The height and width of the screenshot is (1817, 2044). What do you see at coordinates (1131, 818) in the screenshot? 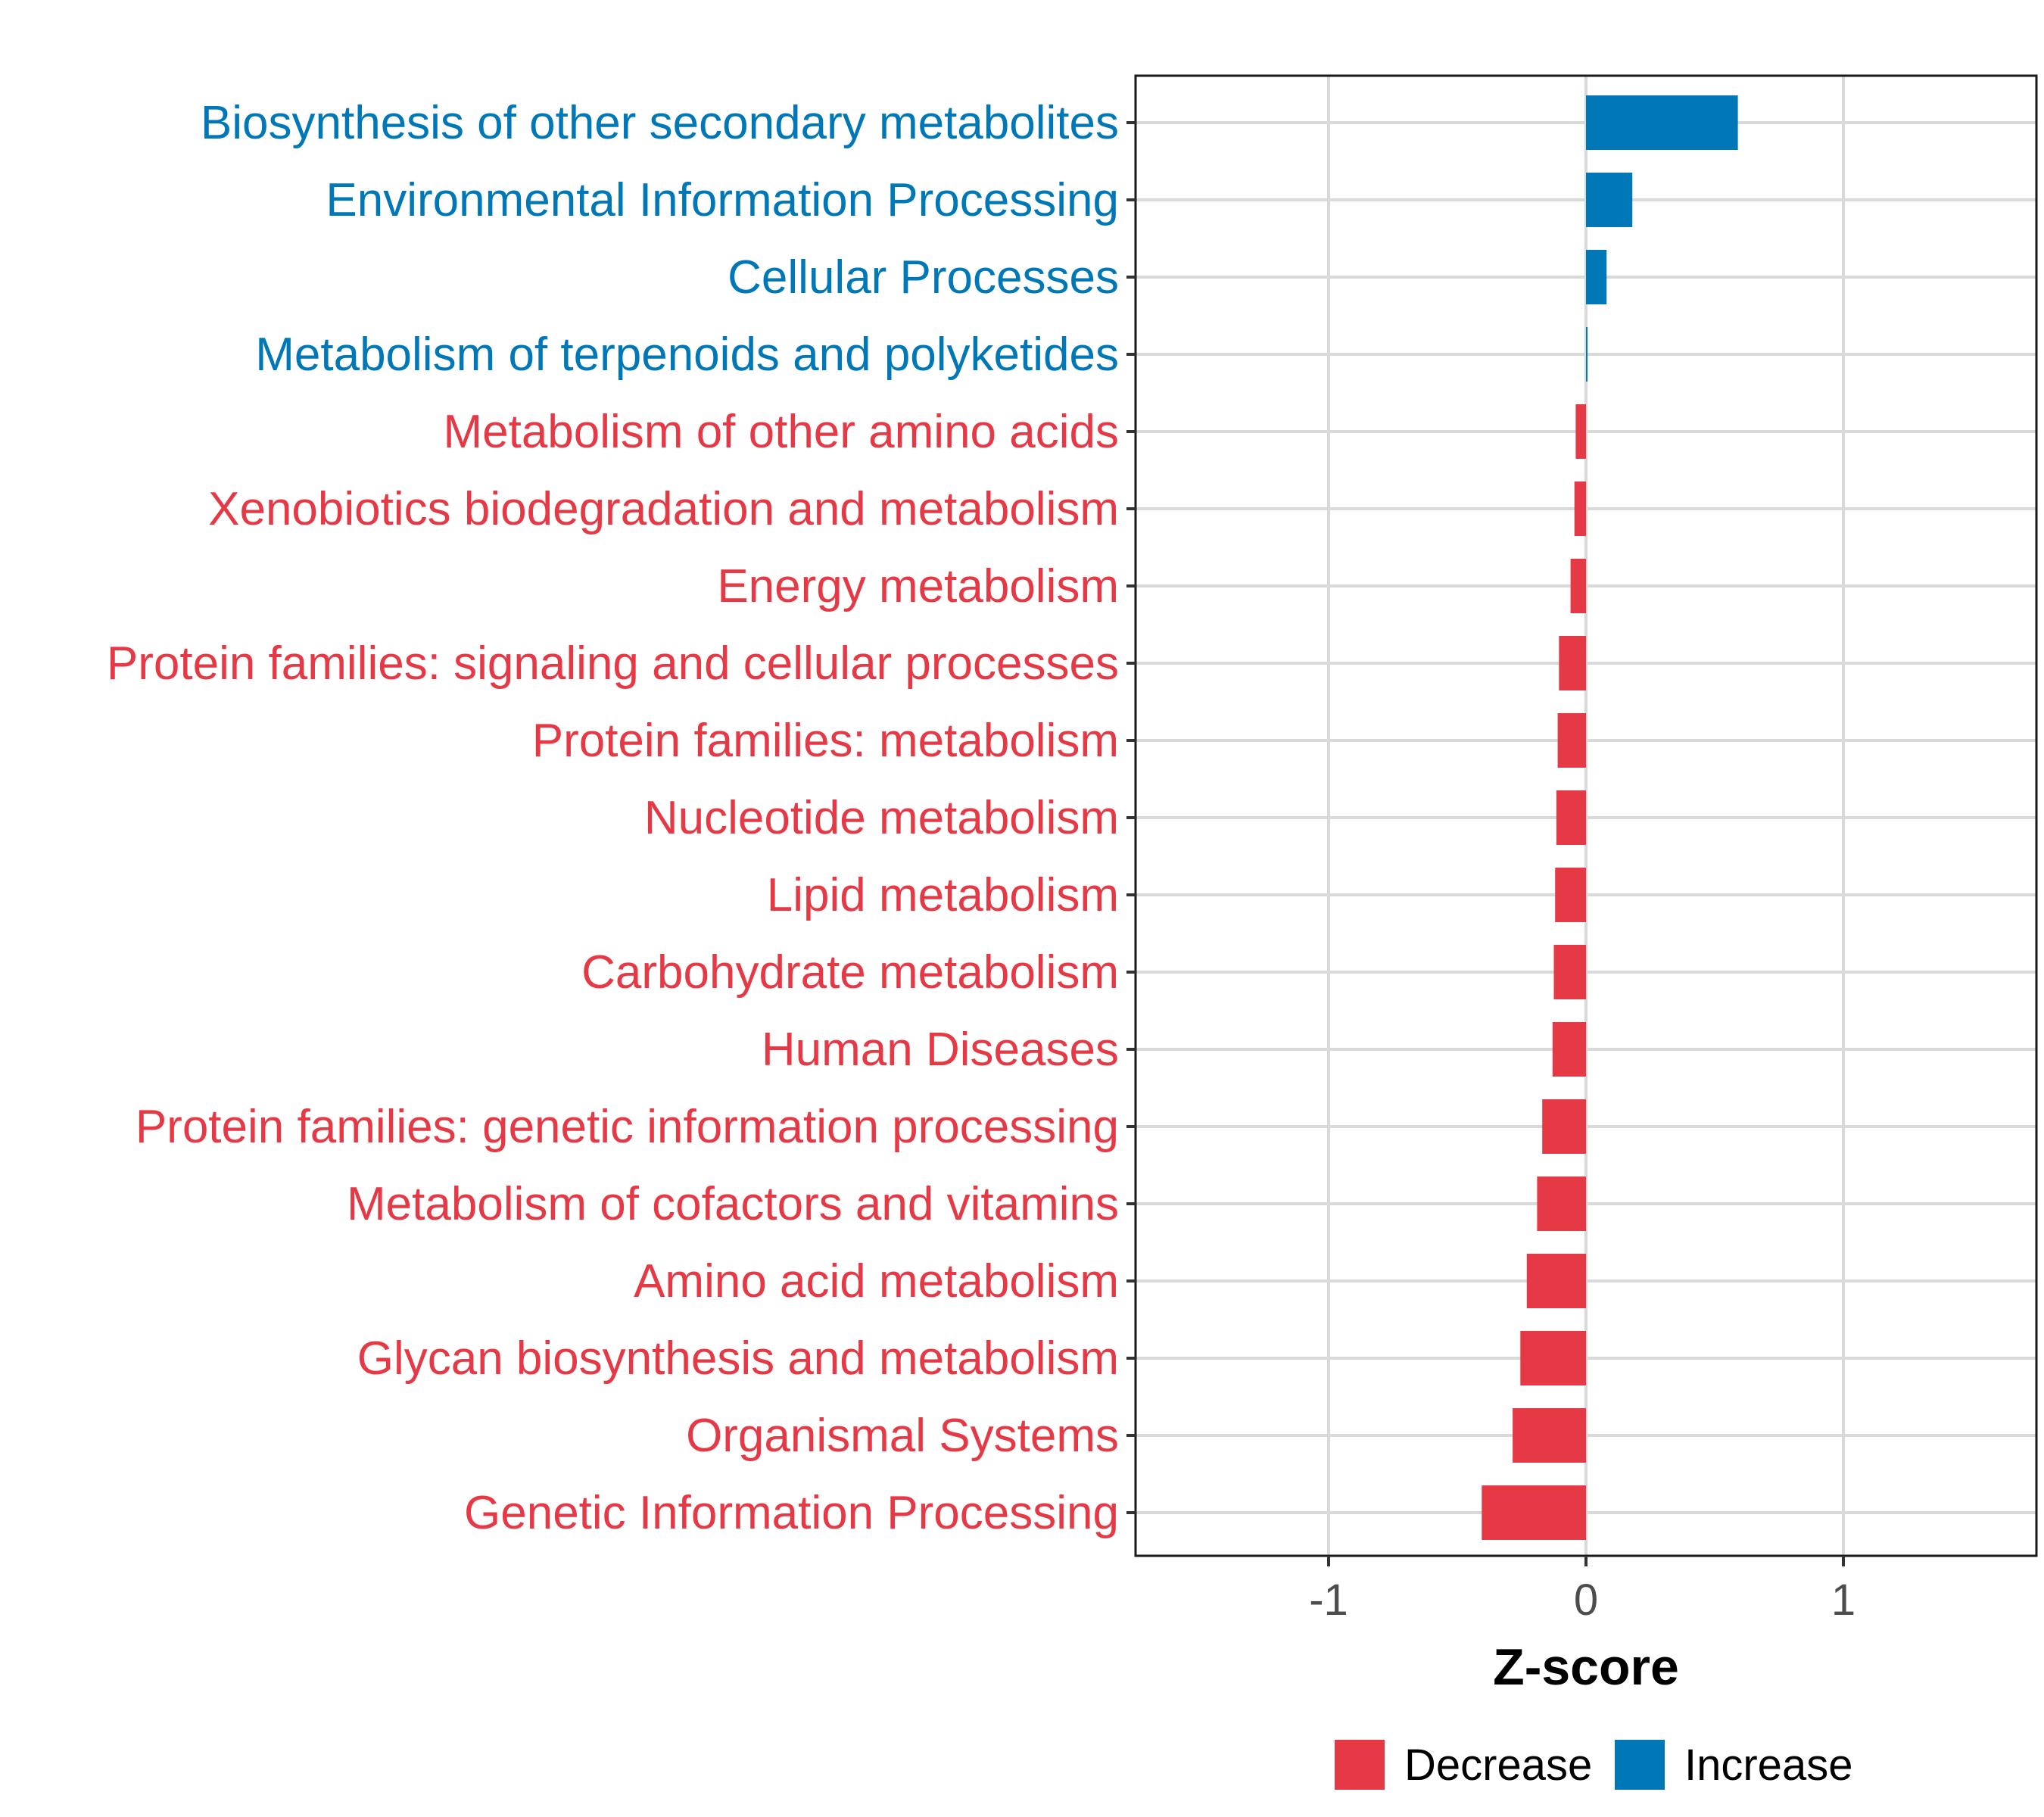
I see `y-tick-marks` at bounding box center [1131, 818].